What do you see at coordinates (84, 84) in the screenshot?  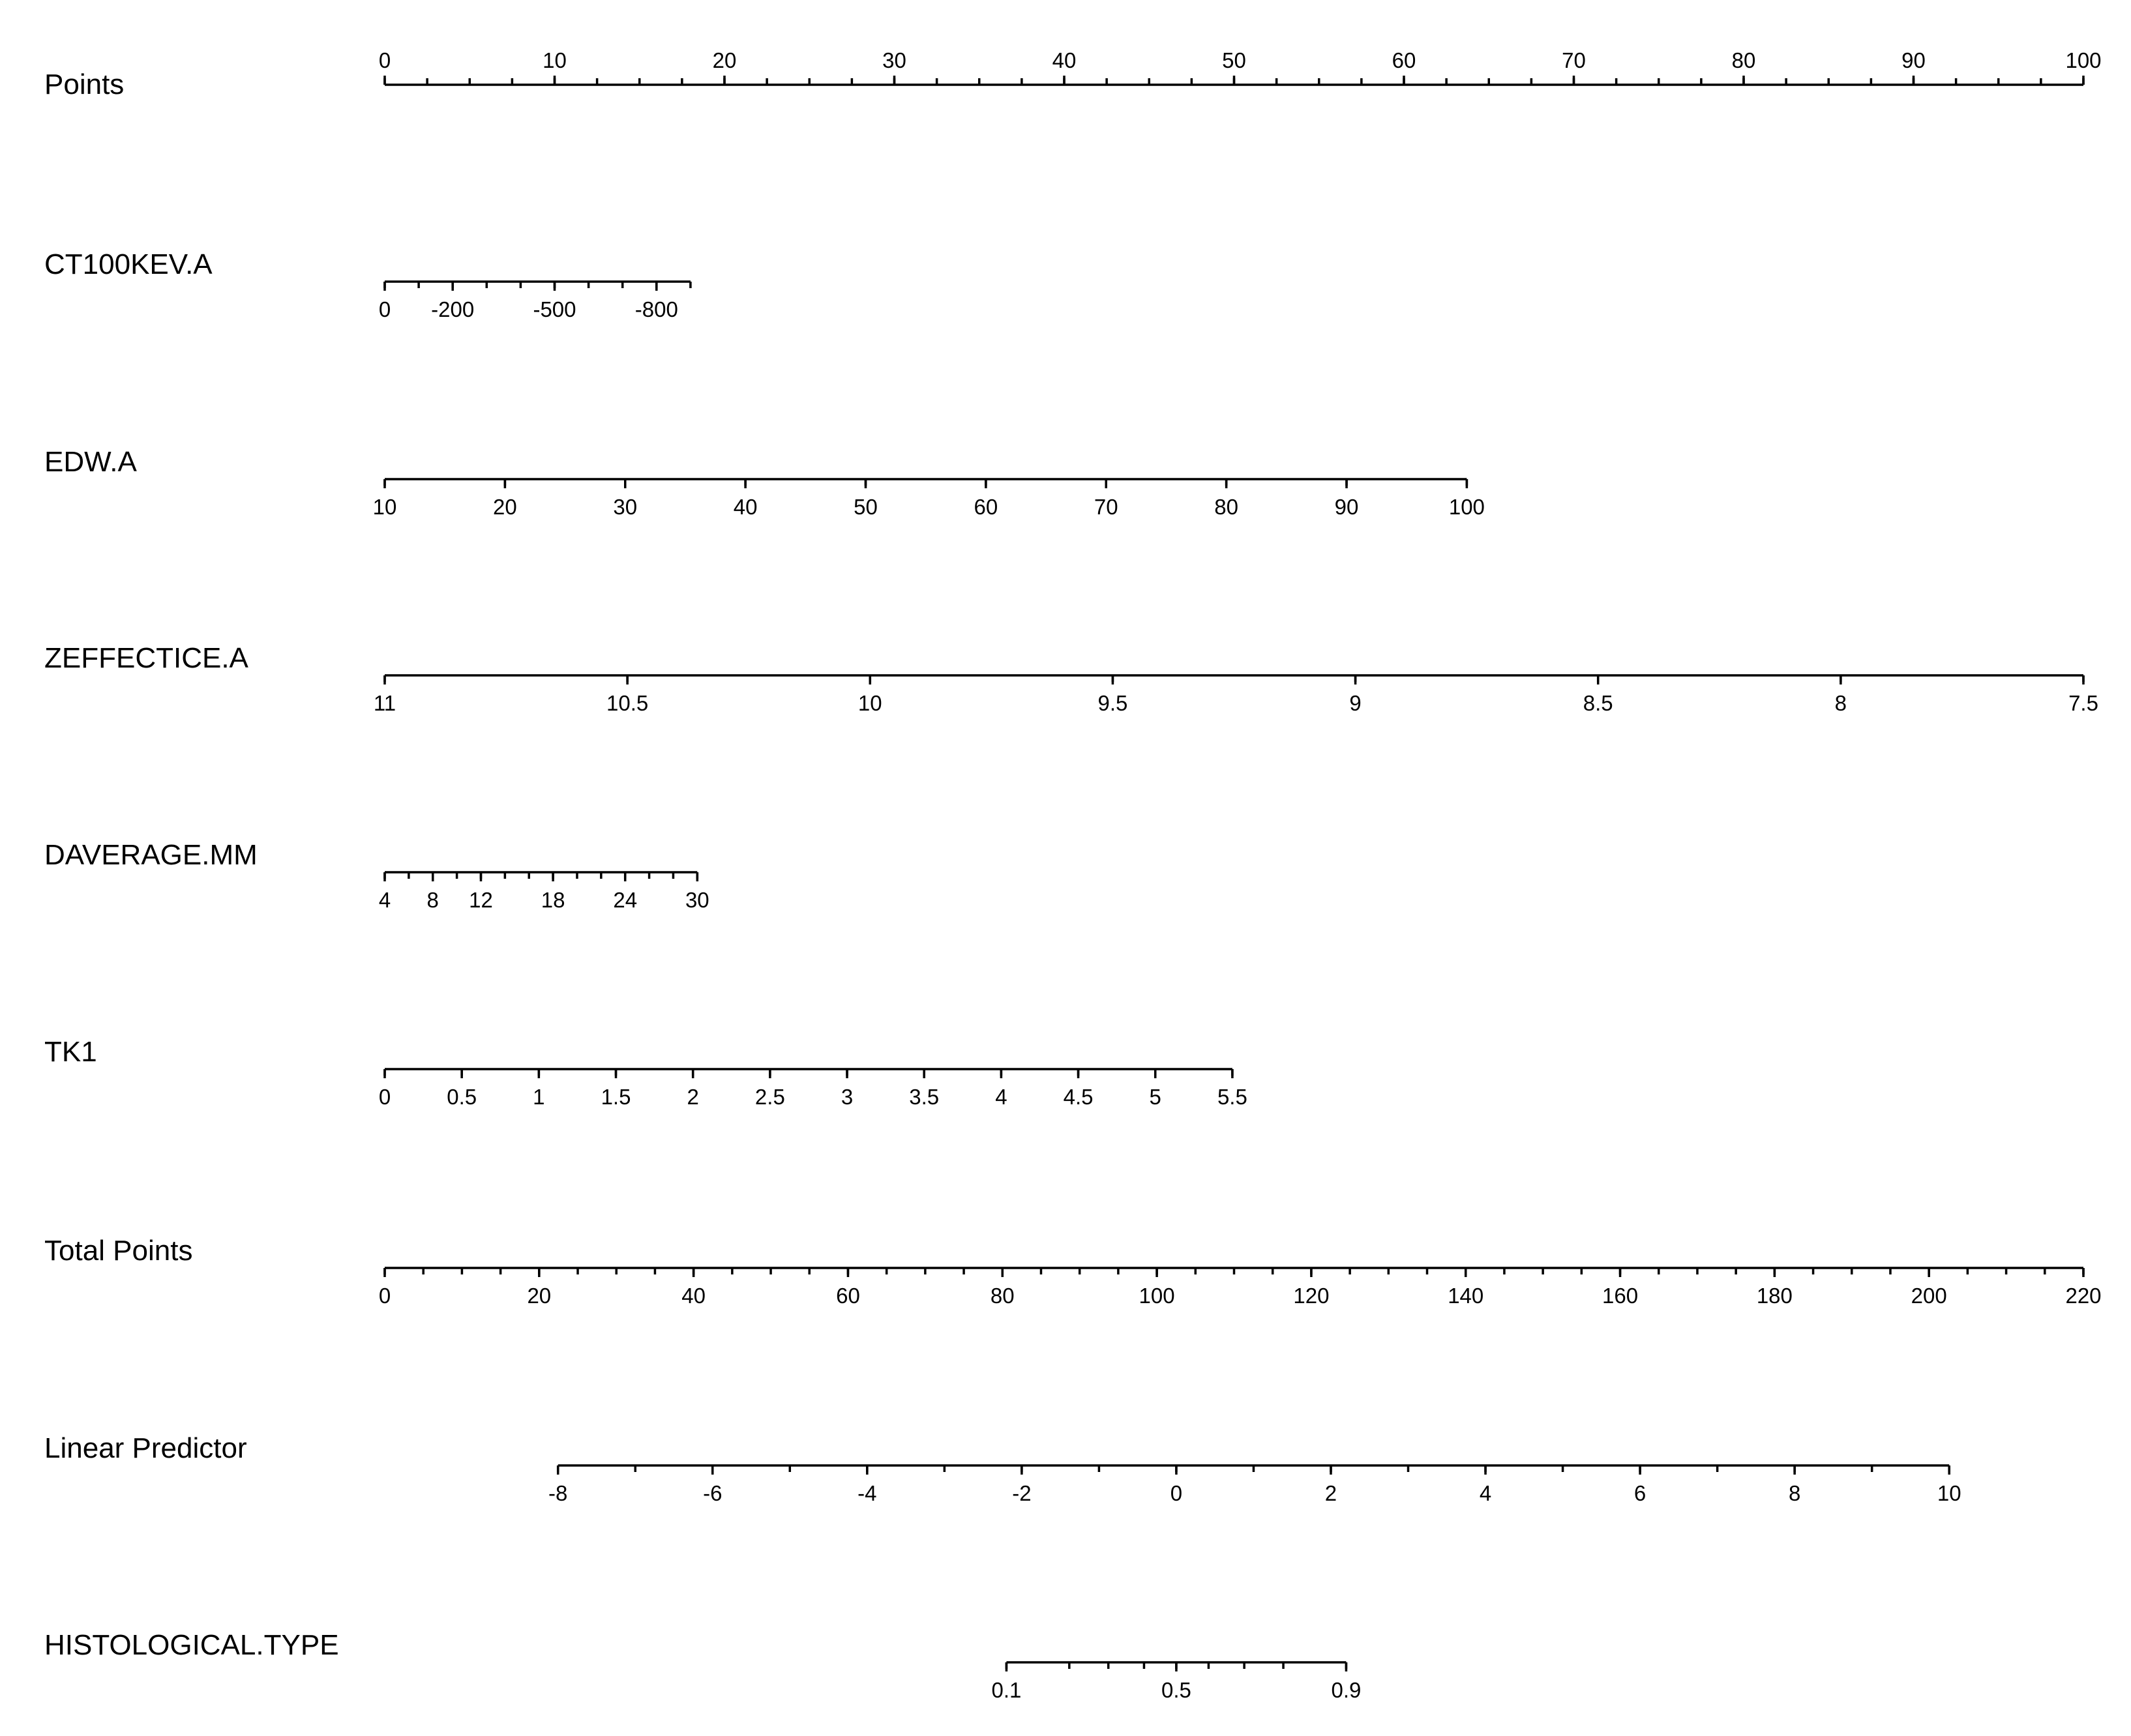 I see `scale-label-points: Points` at bounding box center [84, 84].